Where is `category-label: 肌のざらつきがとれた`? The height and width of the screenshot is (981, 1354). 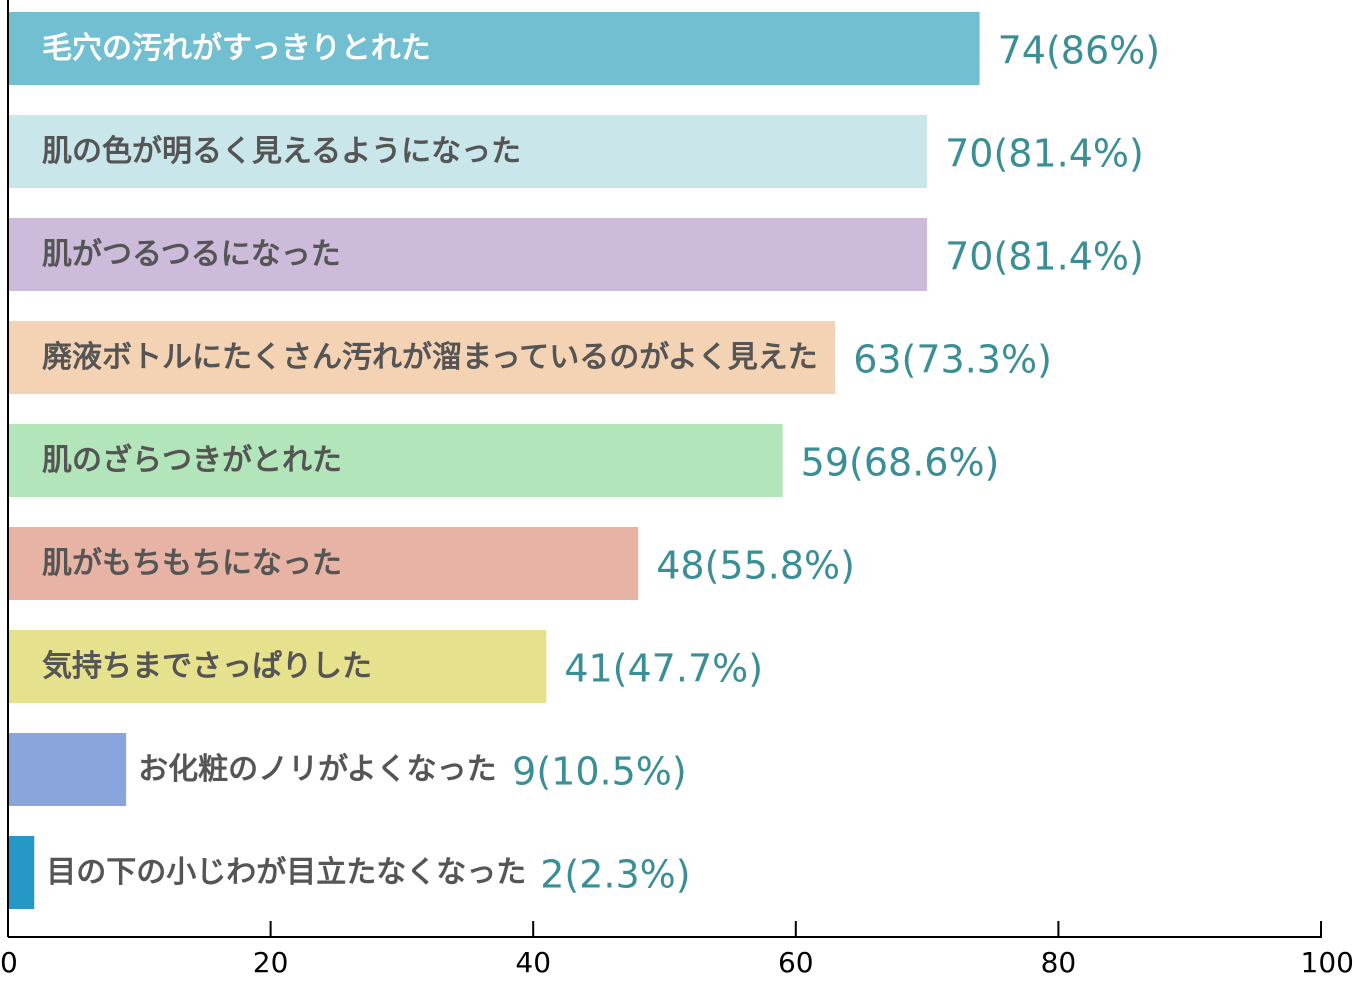 category-label: 肌のざらつきがとれた is located at coordinates (192, 460).